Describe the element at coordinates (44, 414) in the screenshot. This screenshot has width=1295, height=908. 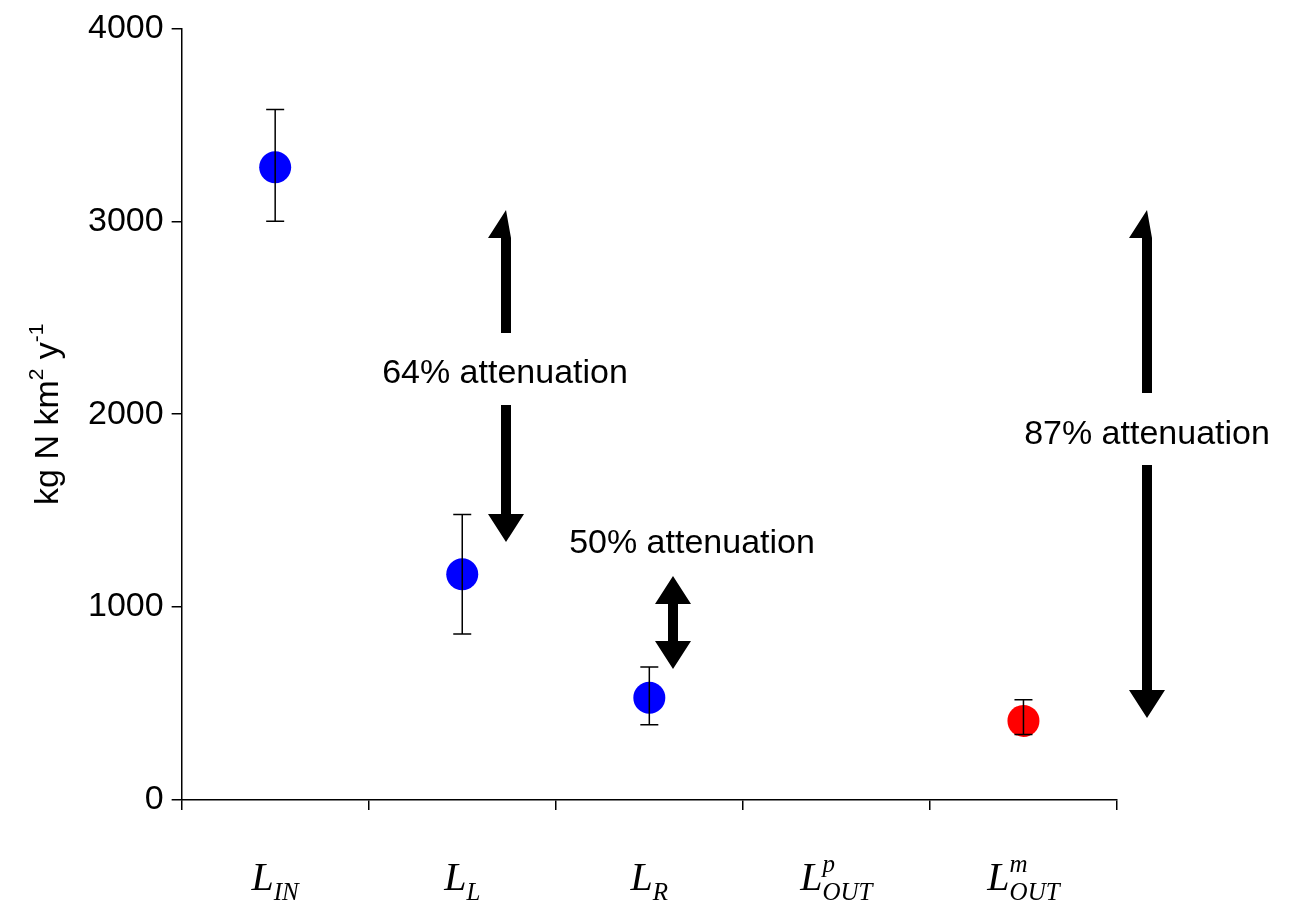
I see `y-axis-title: kg N km2 y-1` at that location.